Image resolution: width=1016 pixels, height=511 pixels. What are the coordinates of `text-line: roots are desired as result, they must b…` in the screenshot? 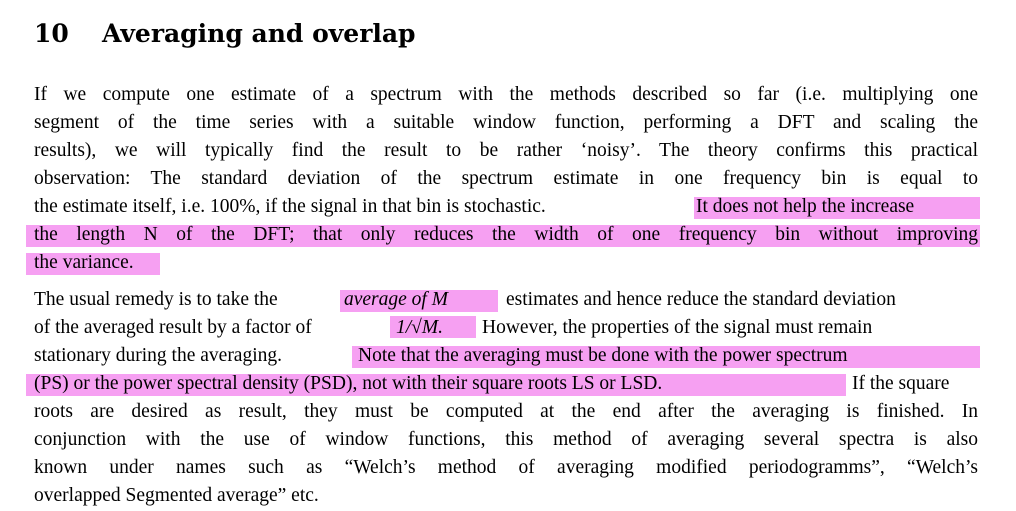 It's located at (506, 411).